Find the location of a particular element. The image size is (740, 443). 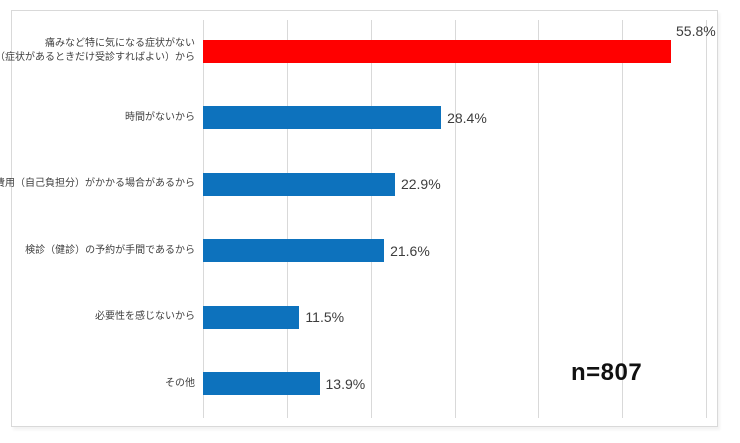

category-label-line: 時間がないから is located at coordinates (160, 117).